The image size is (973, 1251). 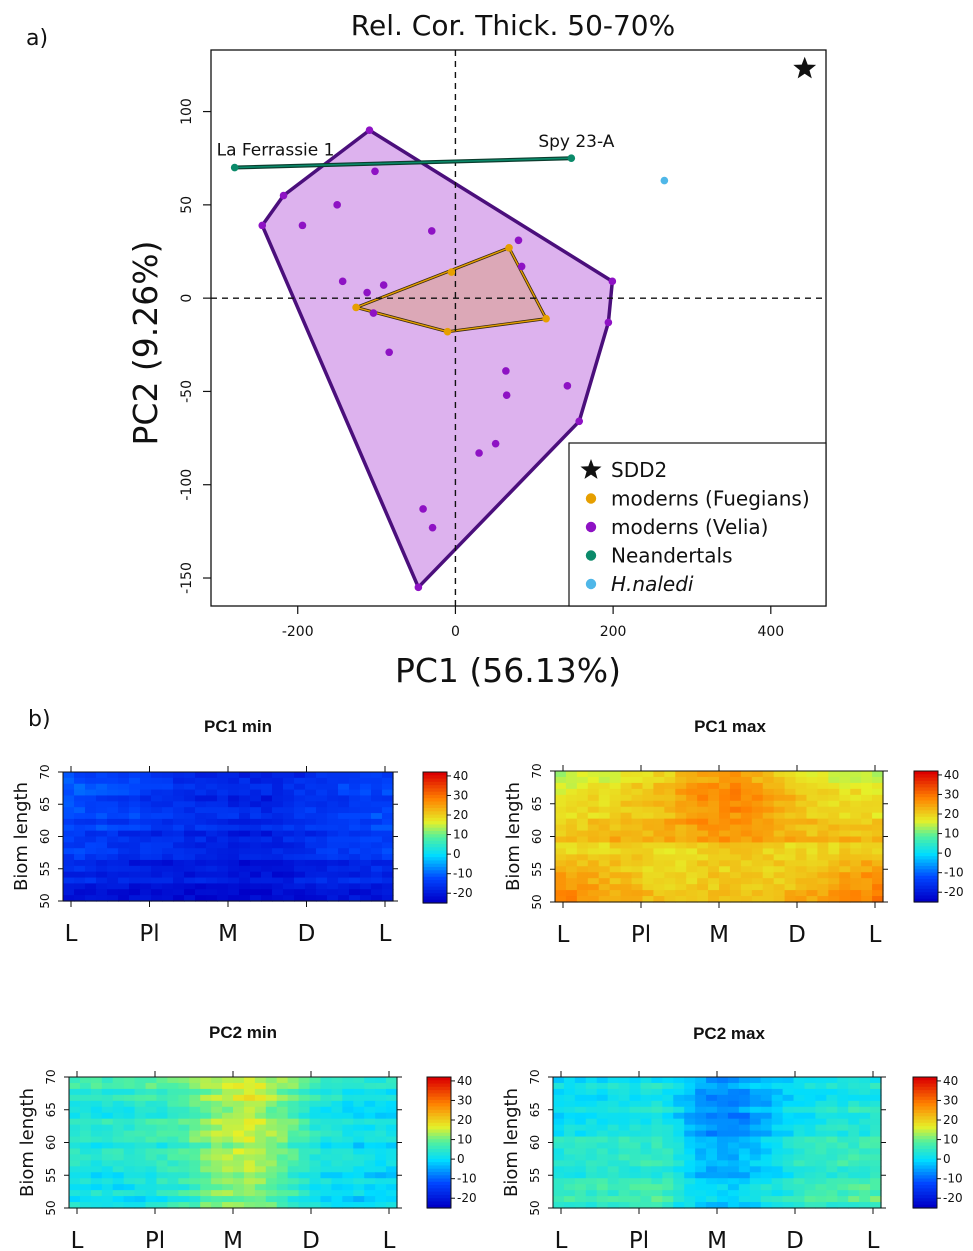 What do you see at coordinates (187, 205) in the screenshot?
I see `y-tick-label: 50` at bounding box center [187, 205].